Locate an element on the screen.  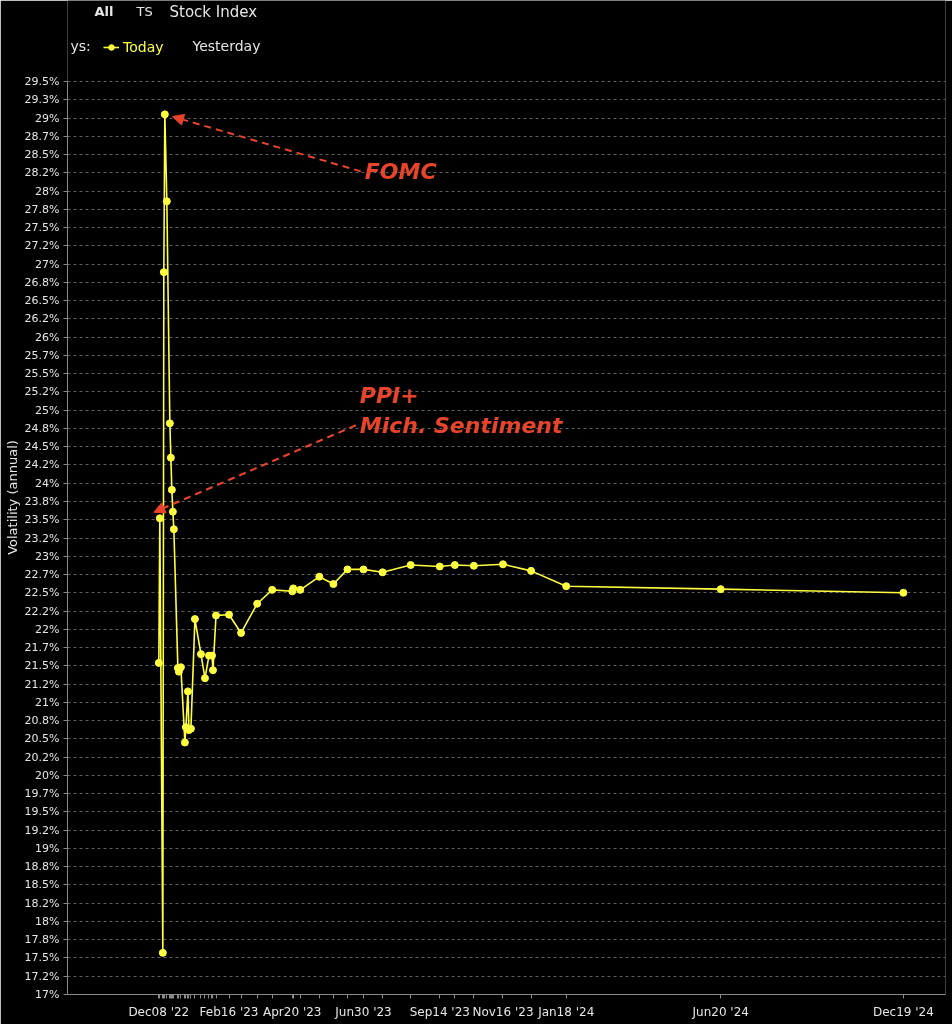
y-tick-label: 26.5% is located at coordinates (42, 301).